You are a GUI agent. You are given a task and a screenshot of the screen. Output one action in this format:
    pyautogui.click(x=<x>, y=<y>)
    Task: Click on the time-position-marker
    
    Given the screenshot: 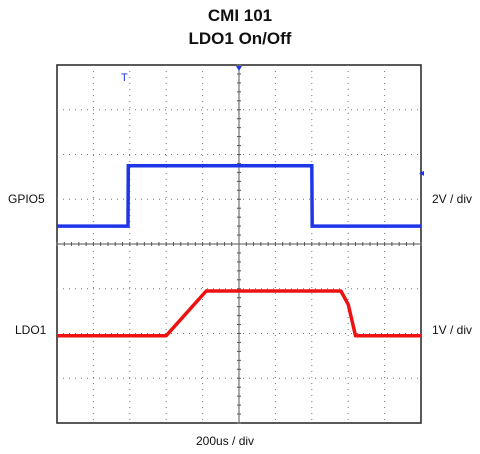 What is the action you would take?
    pyautogui.click(x=239, y=68)
    